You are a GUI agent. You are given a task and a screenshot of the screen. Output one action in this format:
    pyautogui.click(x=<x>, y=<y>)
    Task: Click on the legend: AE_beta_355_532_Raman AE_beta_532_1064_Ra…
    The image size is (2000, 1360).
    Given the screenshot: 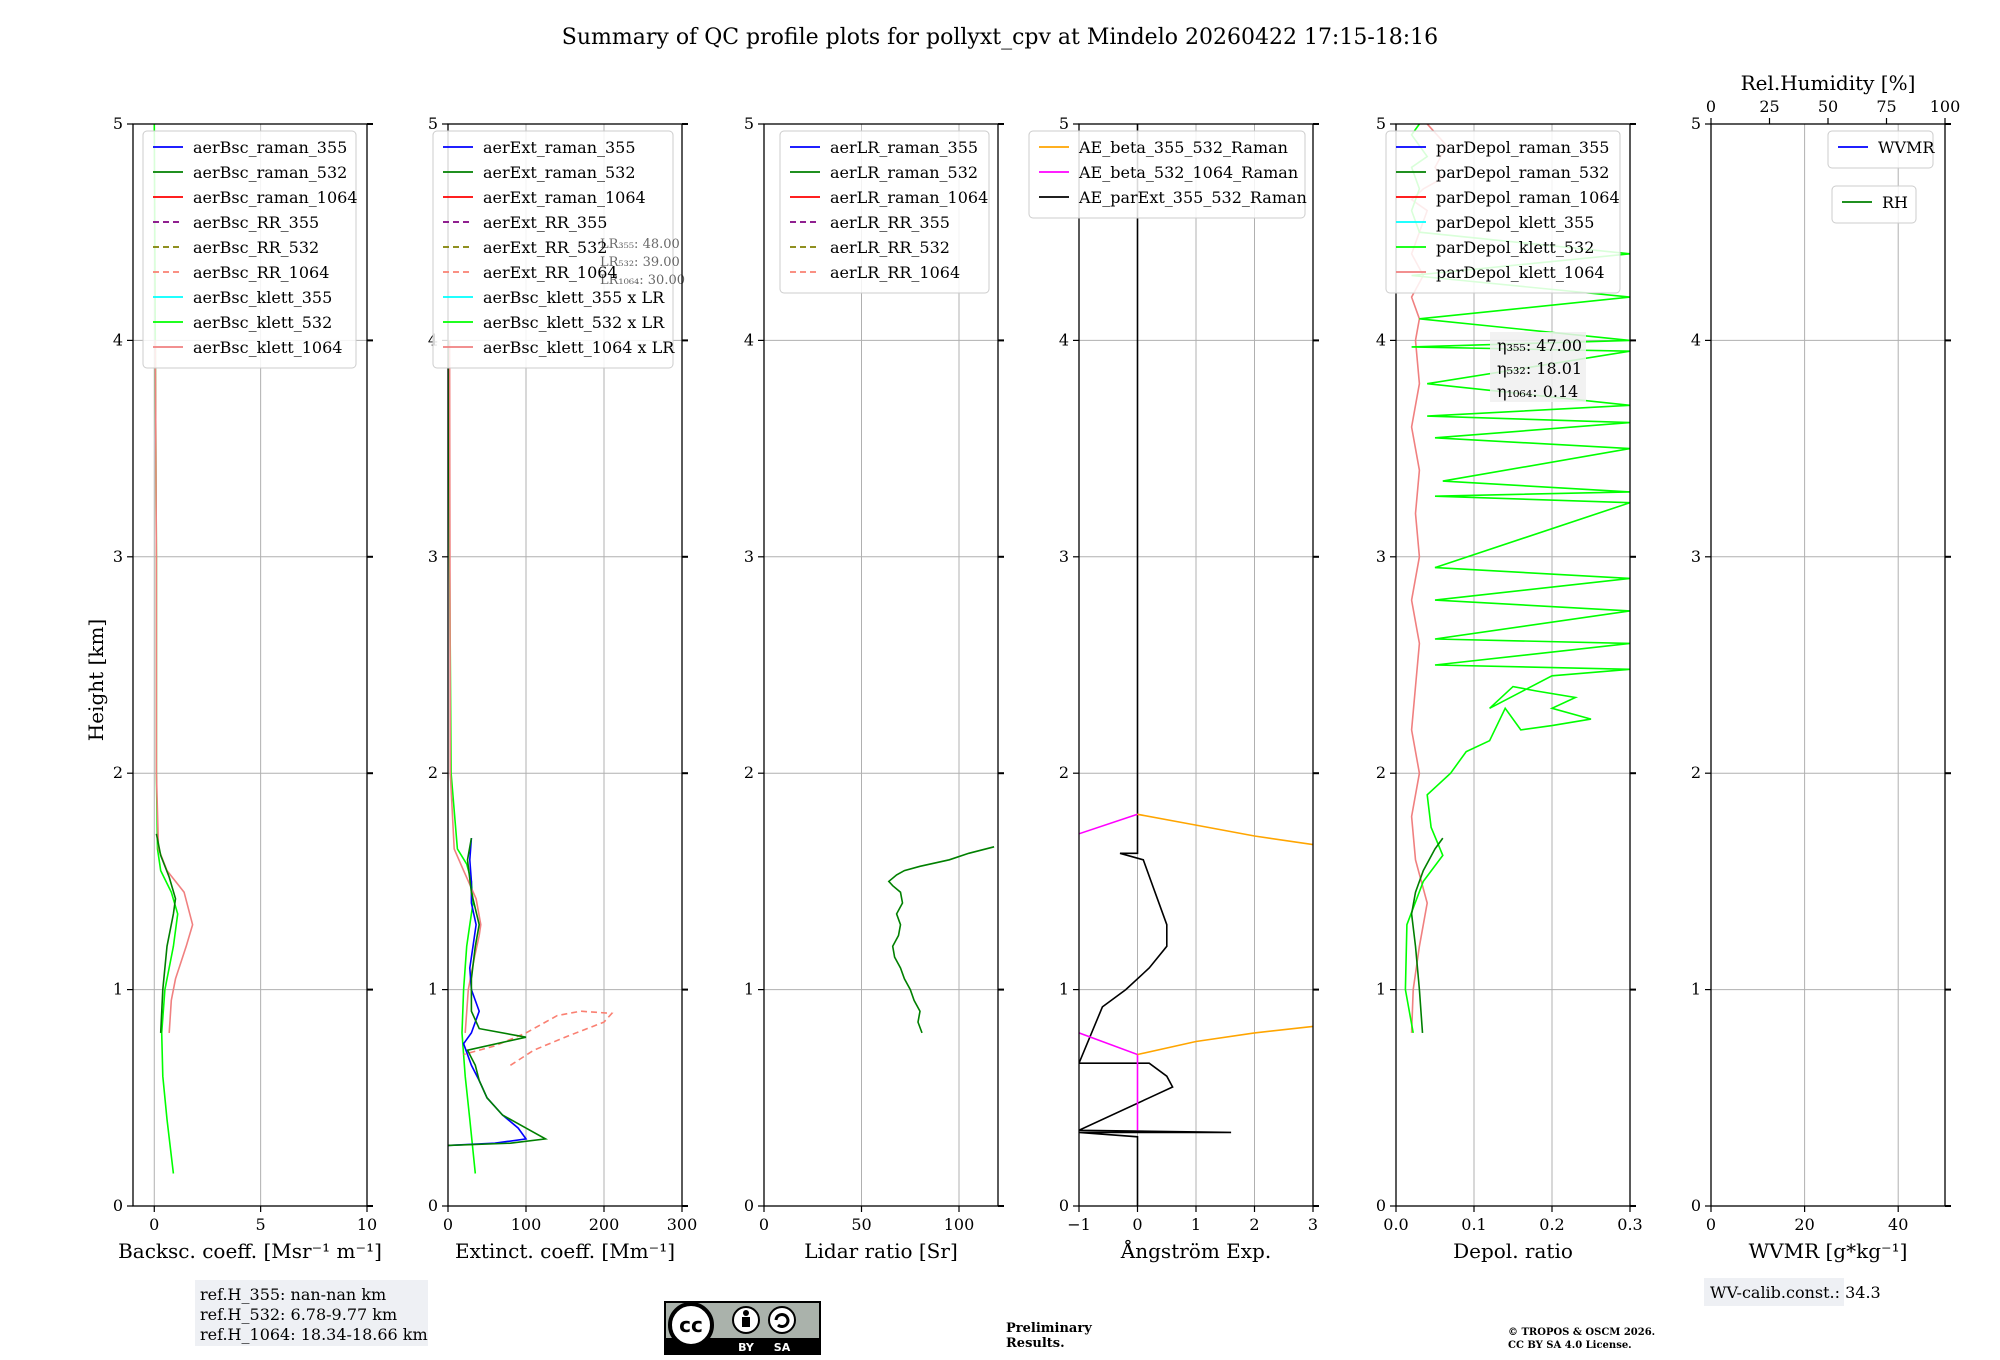 What is the action you would take?
    pyautogui.click(x=1167, y=174)
    